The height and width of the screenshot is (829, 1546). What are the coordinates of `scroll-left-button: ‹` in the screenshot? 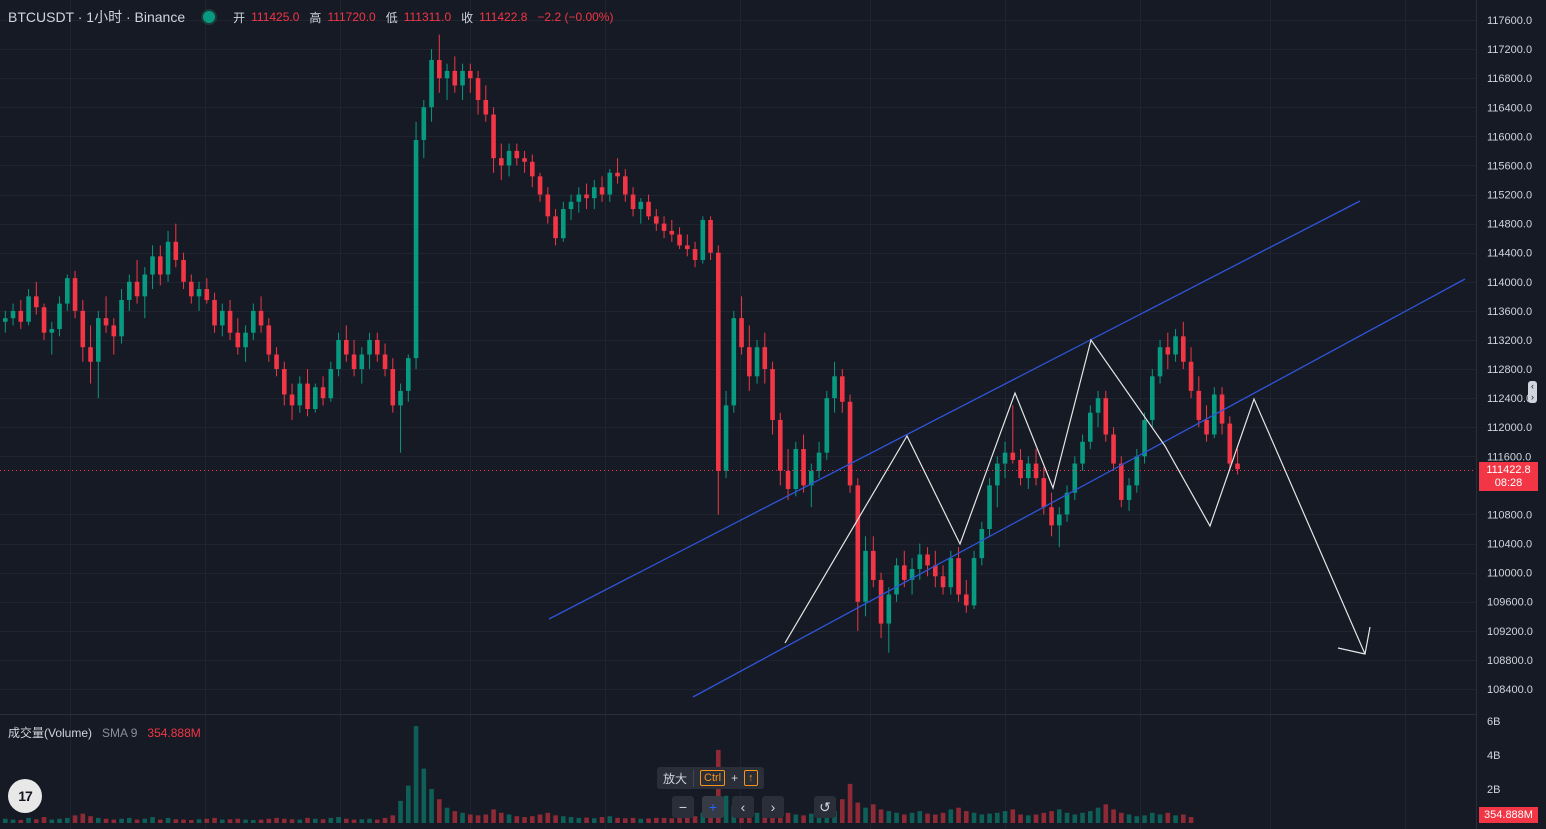 It's located at (743, 807).